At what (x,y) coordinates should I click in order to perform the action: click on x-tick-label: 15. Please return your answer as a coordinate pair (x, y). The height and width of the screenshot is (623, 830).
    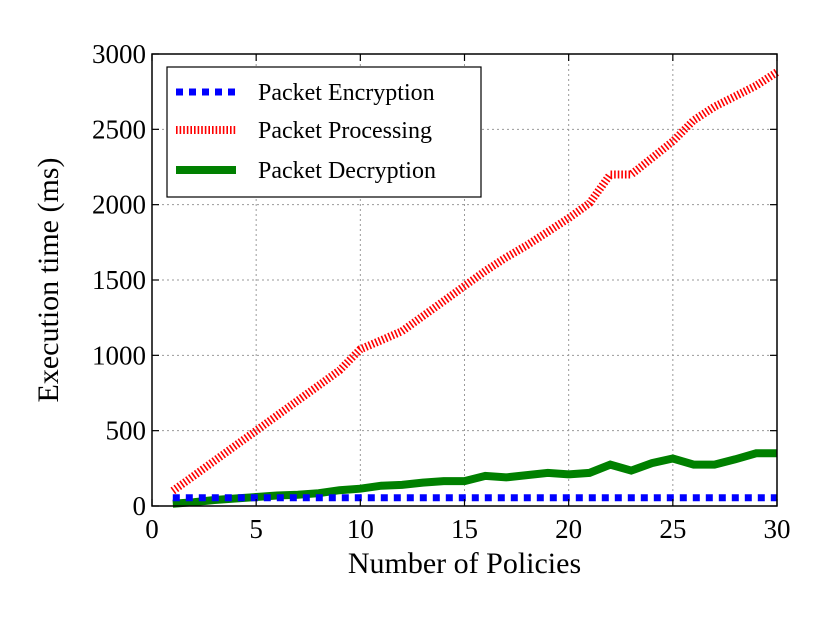
    Looking at the image, I should click on (464, 529).